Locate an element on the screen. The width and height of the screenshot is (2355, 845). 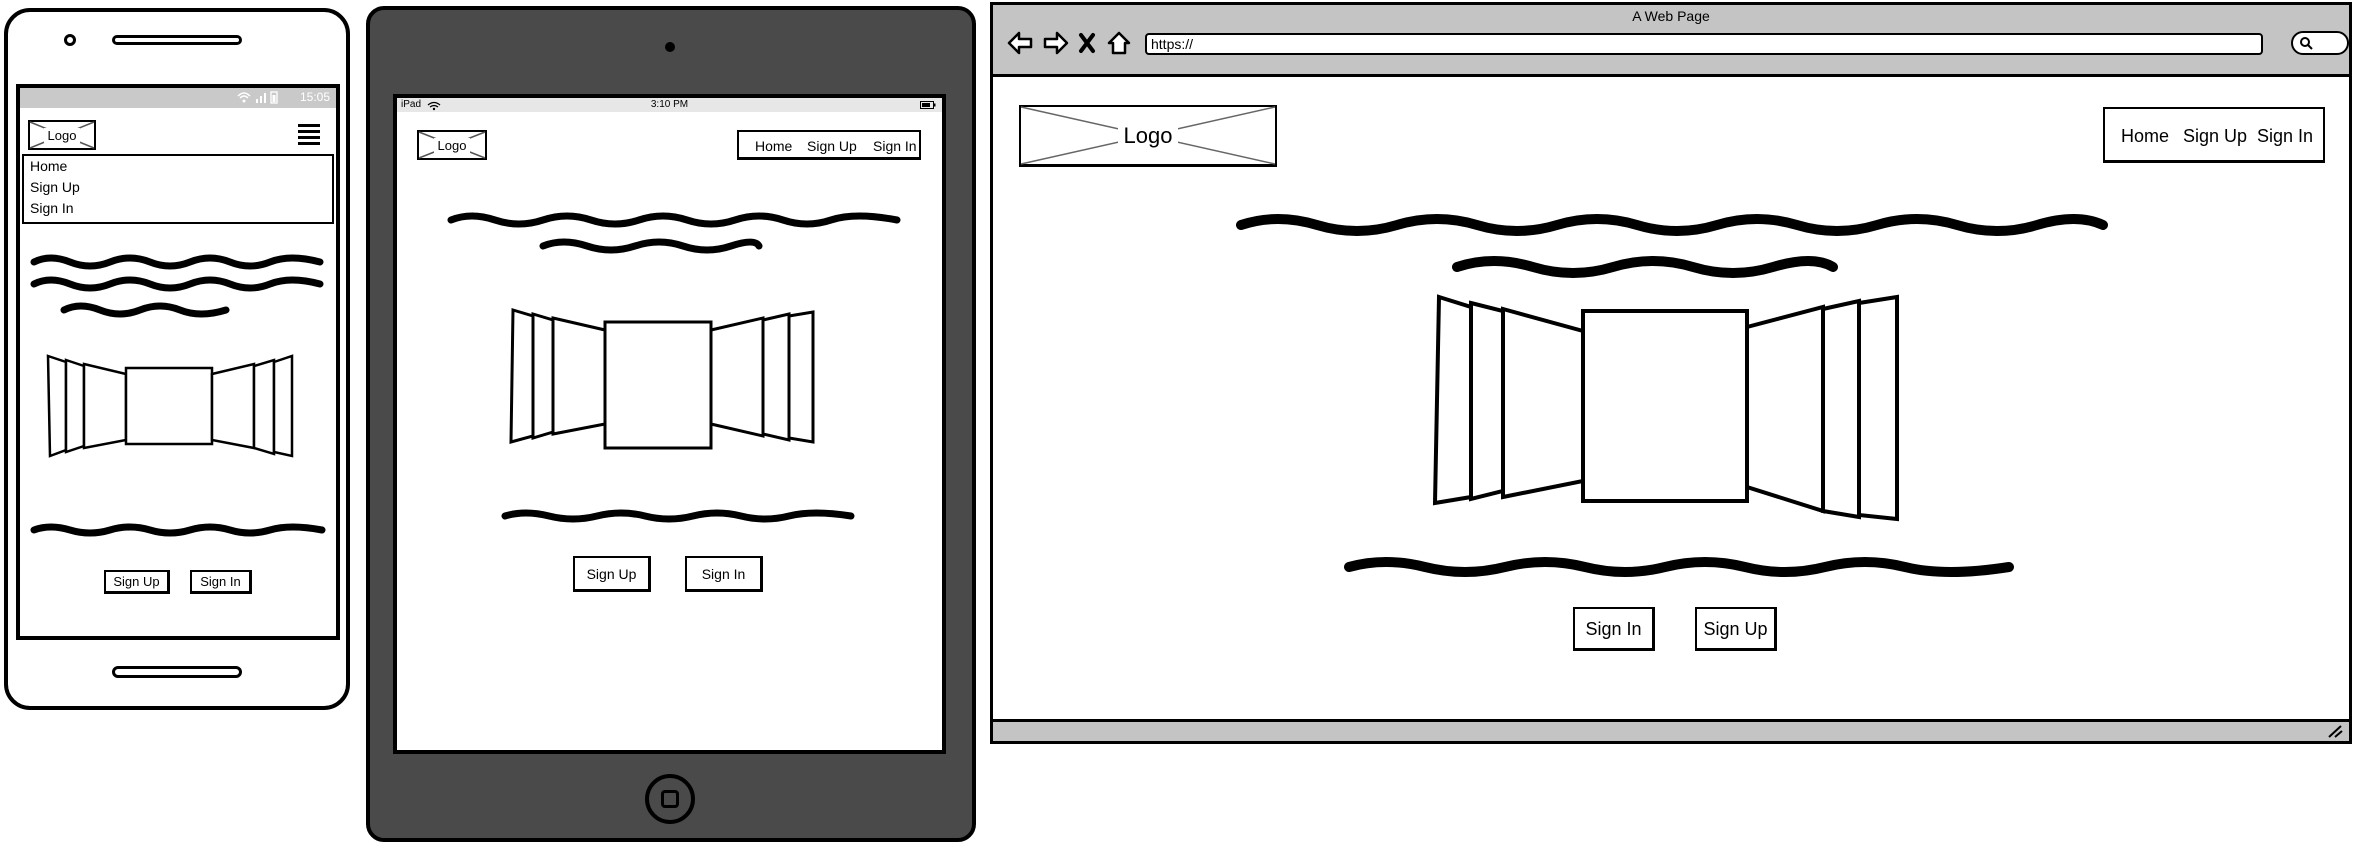
tablet-nav-sign-up: Sign Up is located at coordinates (832, 146).